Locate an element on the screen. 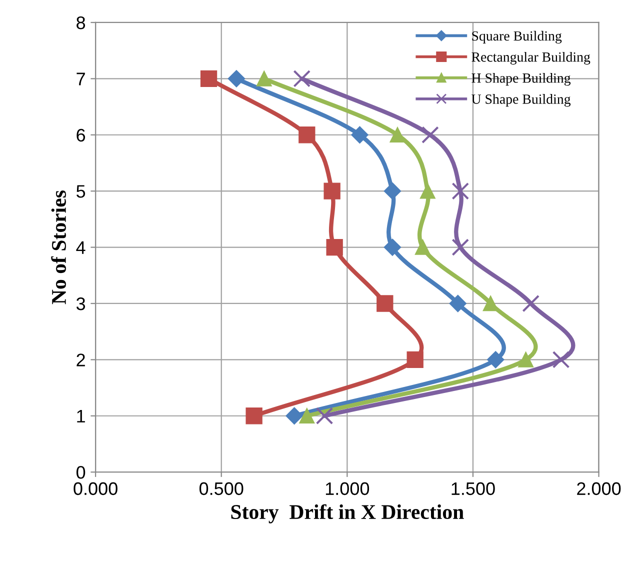  y-axis-title: No of Stories is located at coordinates (58, 247).